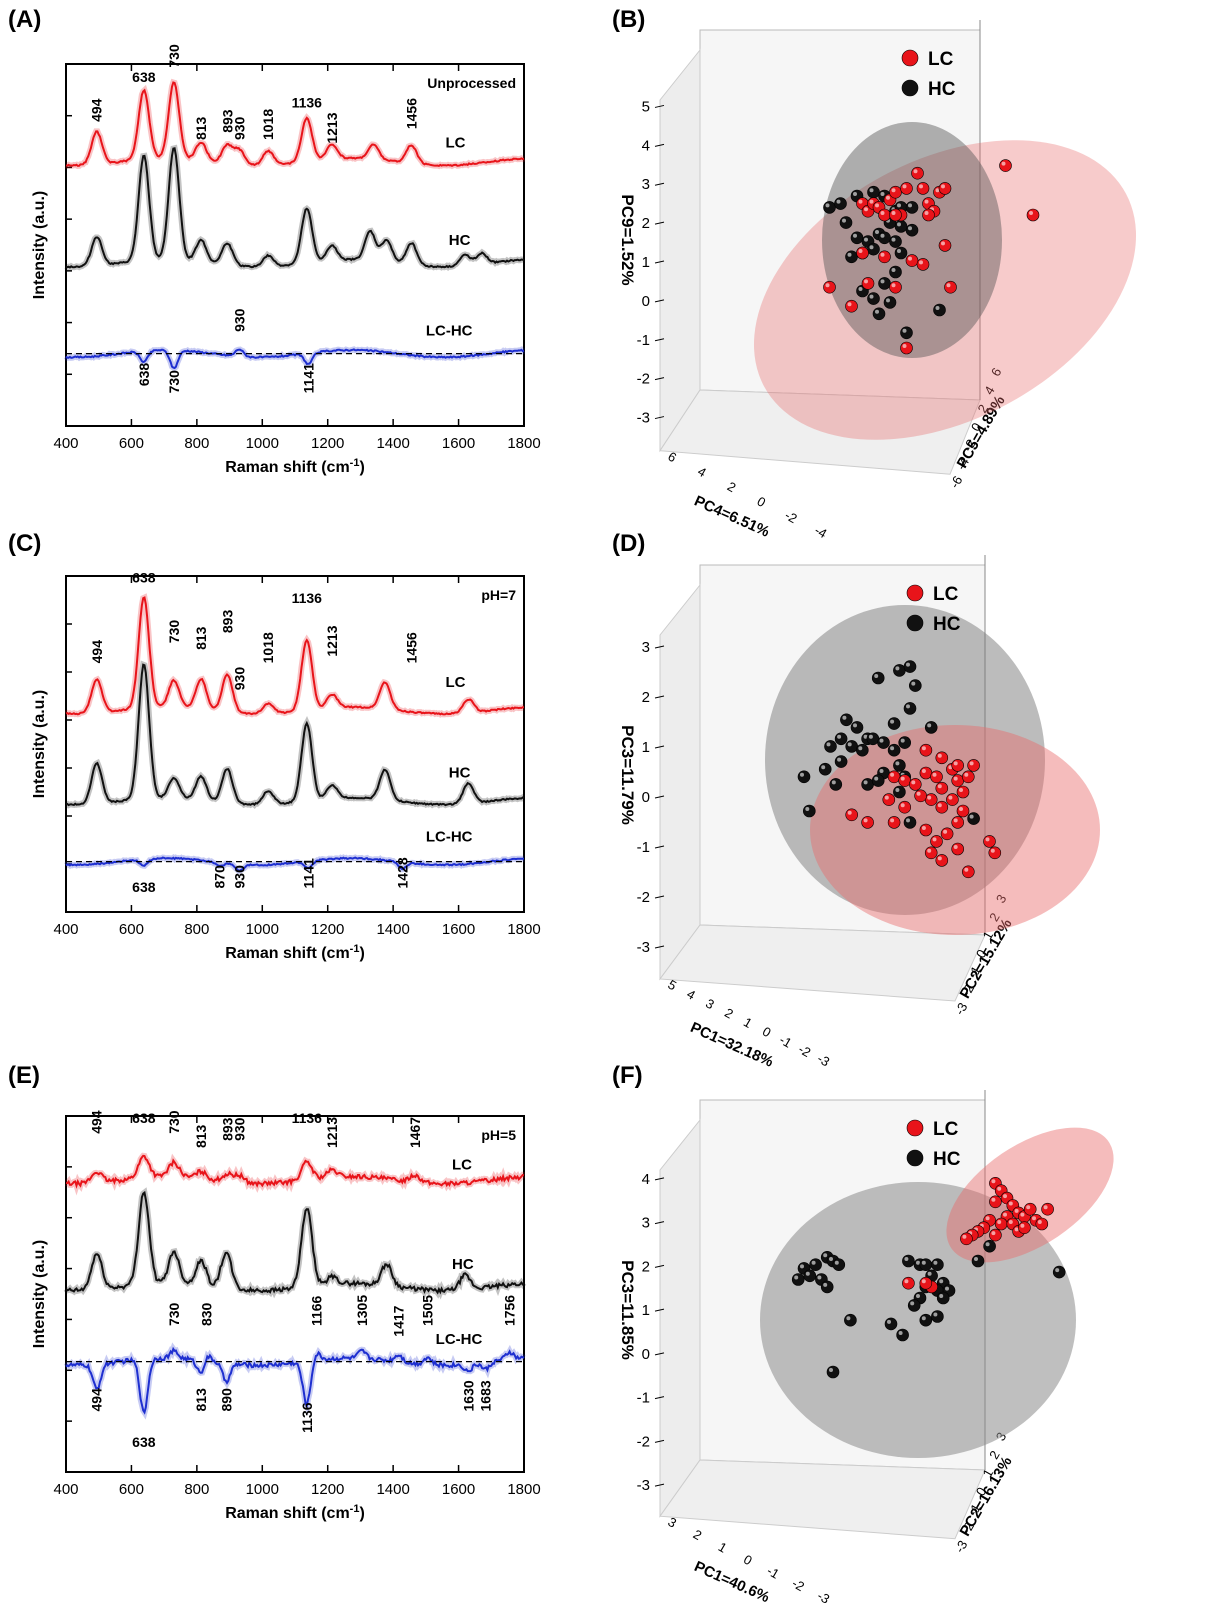 This screenshot has height=1612, width=1229. Describe the element at coordinates (723, 1547) in the screenshot. I see `x-tick-label: 1` at that location.